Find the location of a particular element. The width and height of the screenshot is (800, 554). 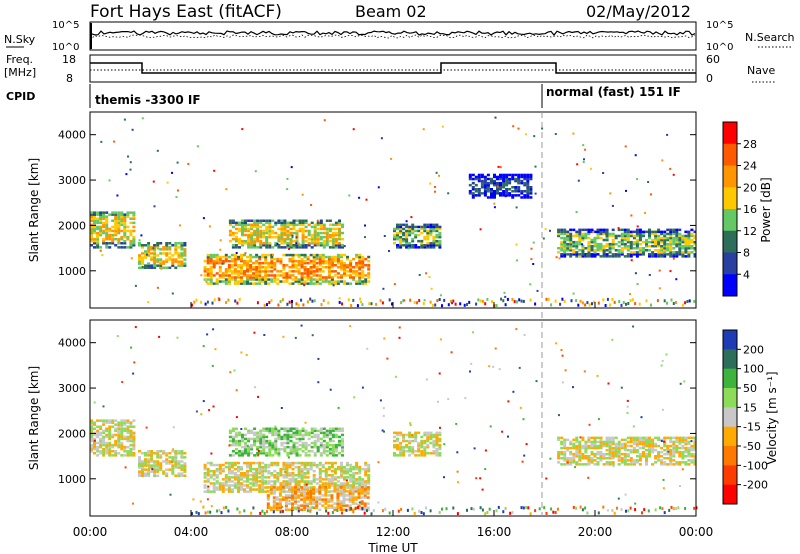

y-tick-label: 3000 is located at coordinates (72, 180).